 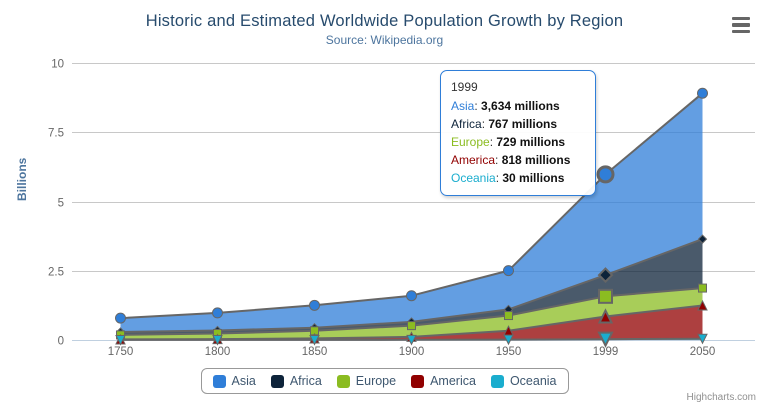 What do you see at coordinates (57, 65) in the screenshot?
I see `y-axis-label: 10` at bounding box center [57, 65].